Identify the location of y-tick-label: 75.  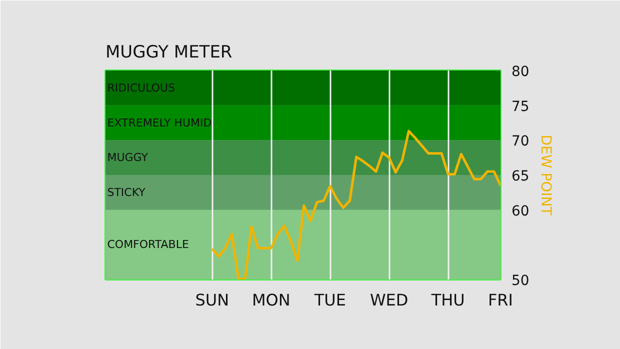
(521, 106).